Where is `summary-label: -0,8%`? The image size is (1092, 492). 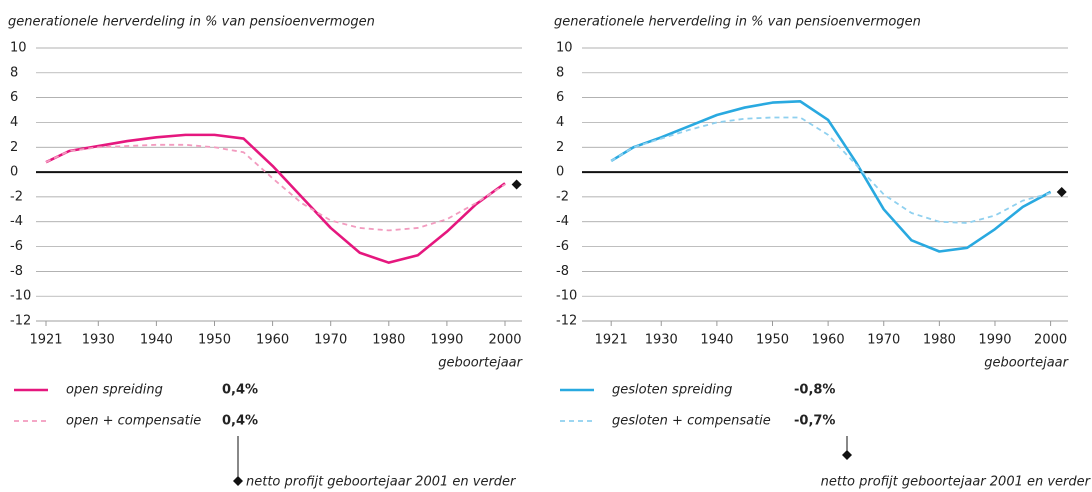 summary-label: -0,8% is located at coordinates (814, 390).